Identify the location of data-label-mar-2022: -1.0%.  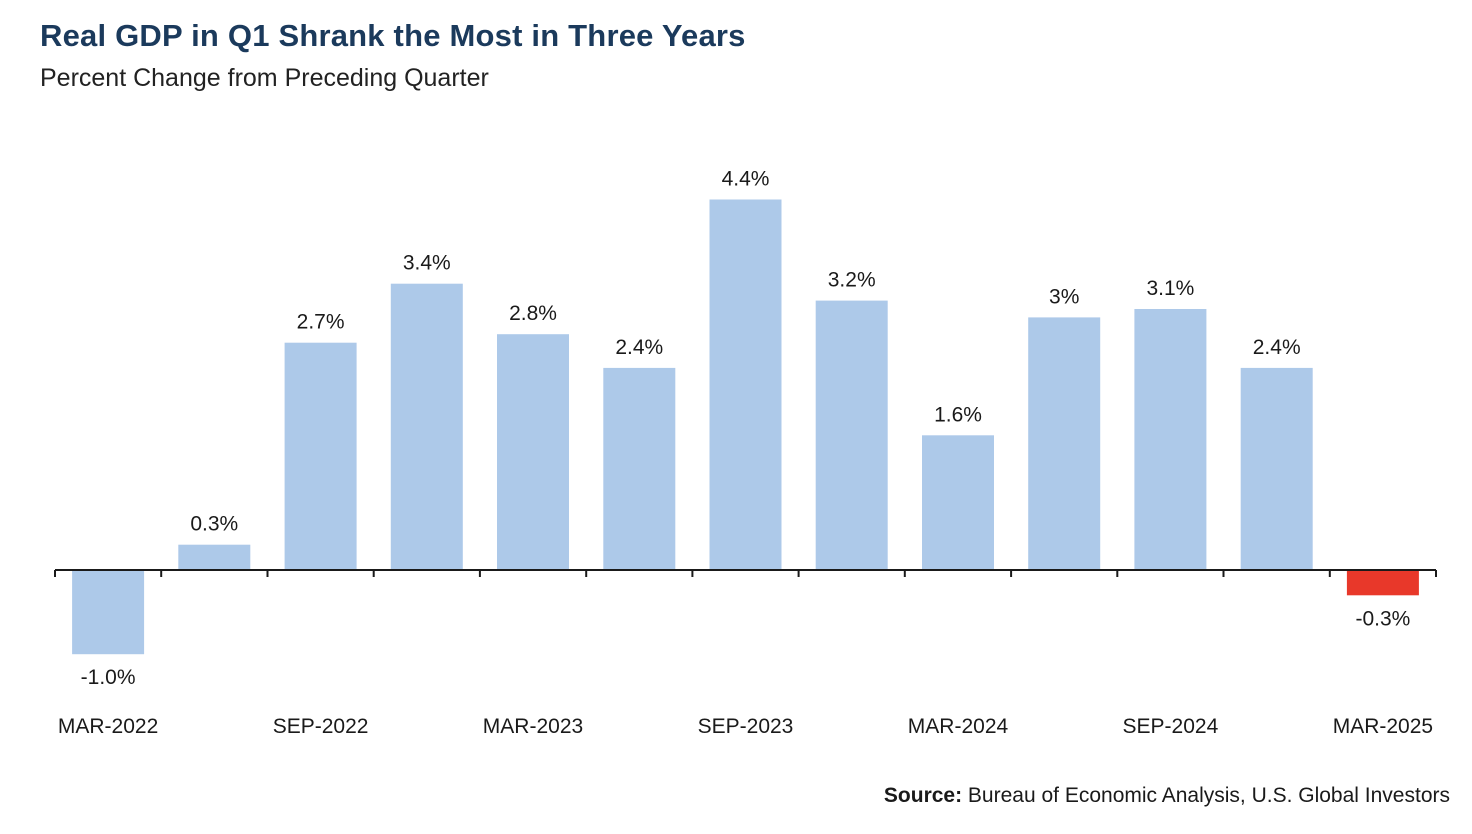
(108, 677).